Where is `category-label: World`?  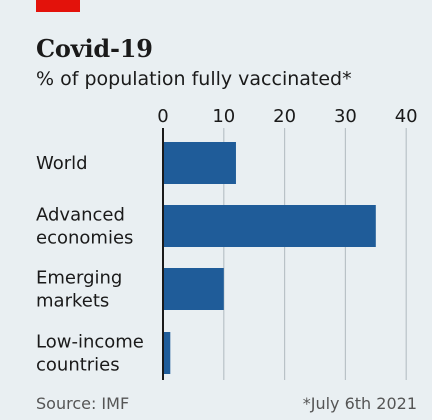 category-label: World is located at coordinates (62, 163).